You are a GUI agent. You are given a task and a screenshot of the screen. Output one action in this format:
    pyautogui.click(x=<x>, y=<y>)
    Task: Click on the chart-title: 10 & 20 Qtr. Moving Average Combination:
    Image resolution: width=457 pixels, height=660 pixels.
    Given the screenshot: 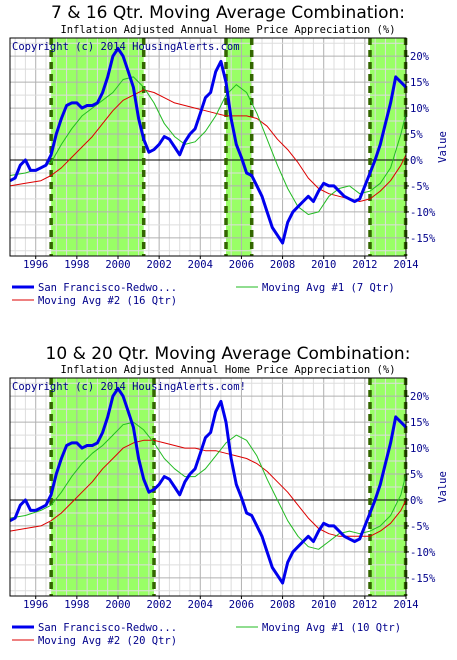 What is the action you would take?
    pyautogui.click(x=228, y=354)
    